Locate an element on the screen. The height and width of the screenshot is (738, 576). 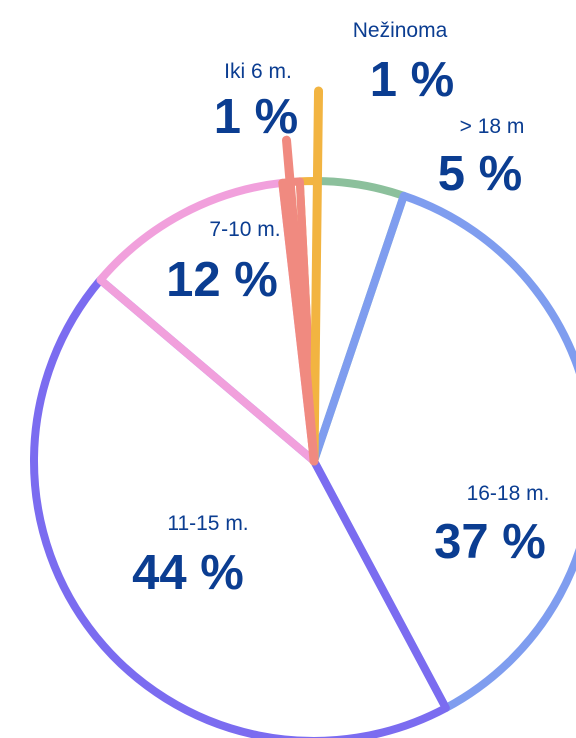
slice-label-7-10: 7-10 m. is located at coordinates (244, 229).